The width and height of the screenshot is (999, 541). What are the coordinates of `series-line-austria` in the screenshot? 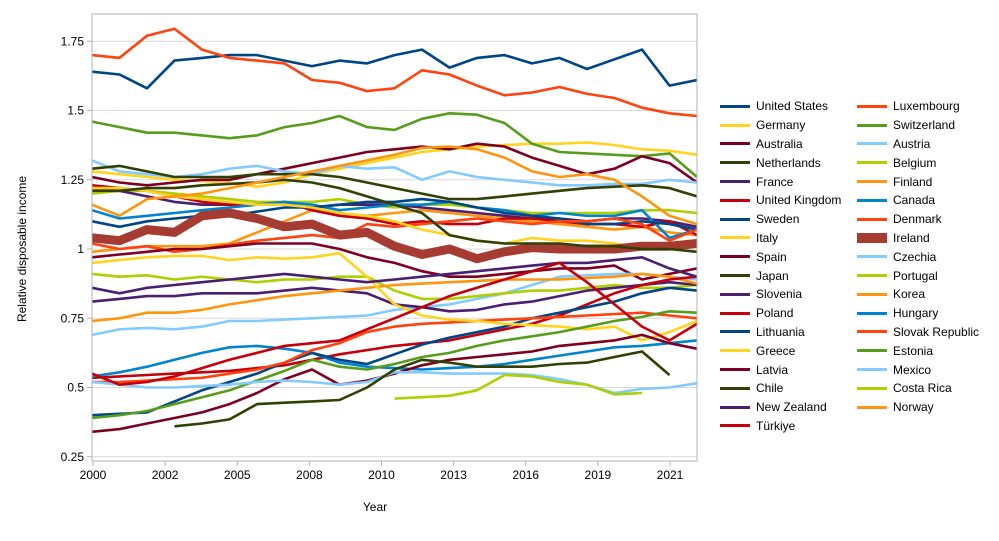 It's located at (394, 173).